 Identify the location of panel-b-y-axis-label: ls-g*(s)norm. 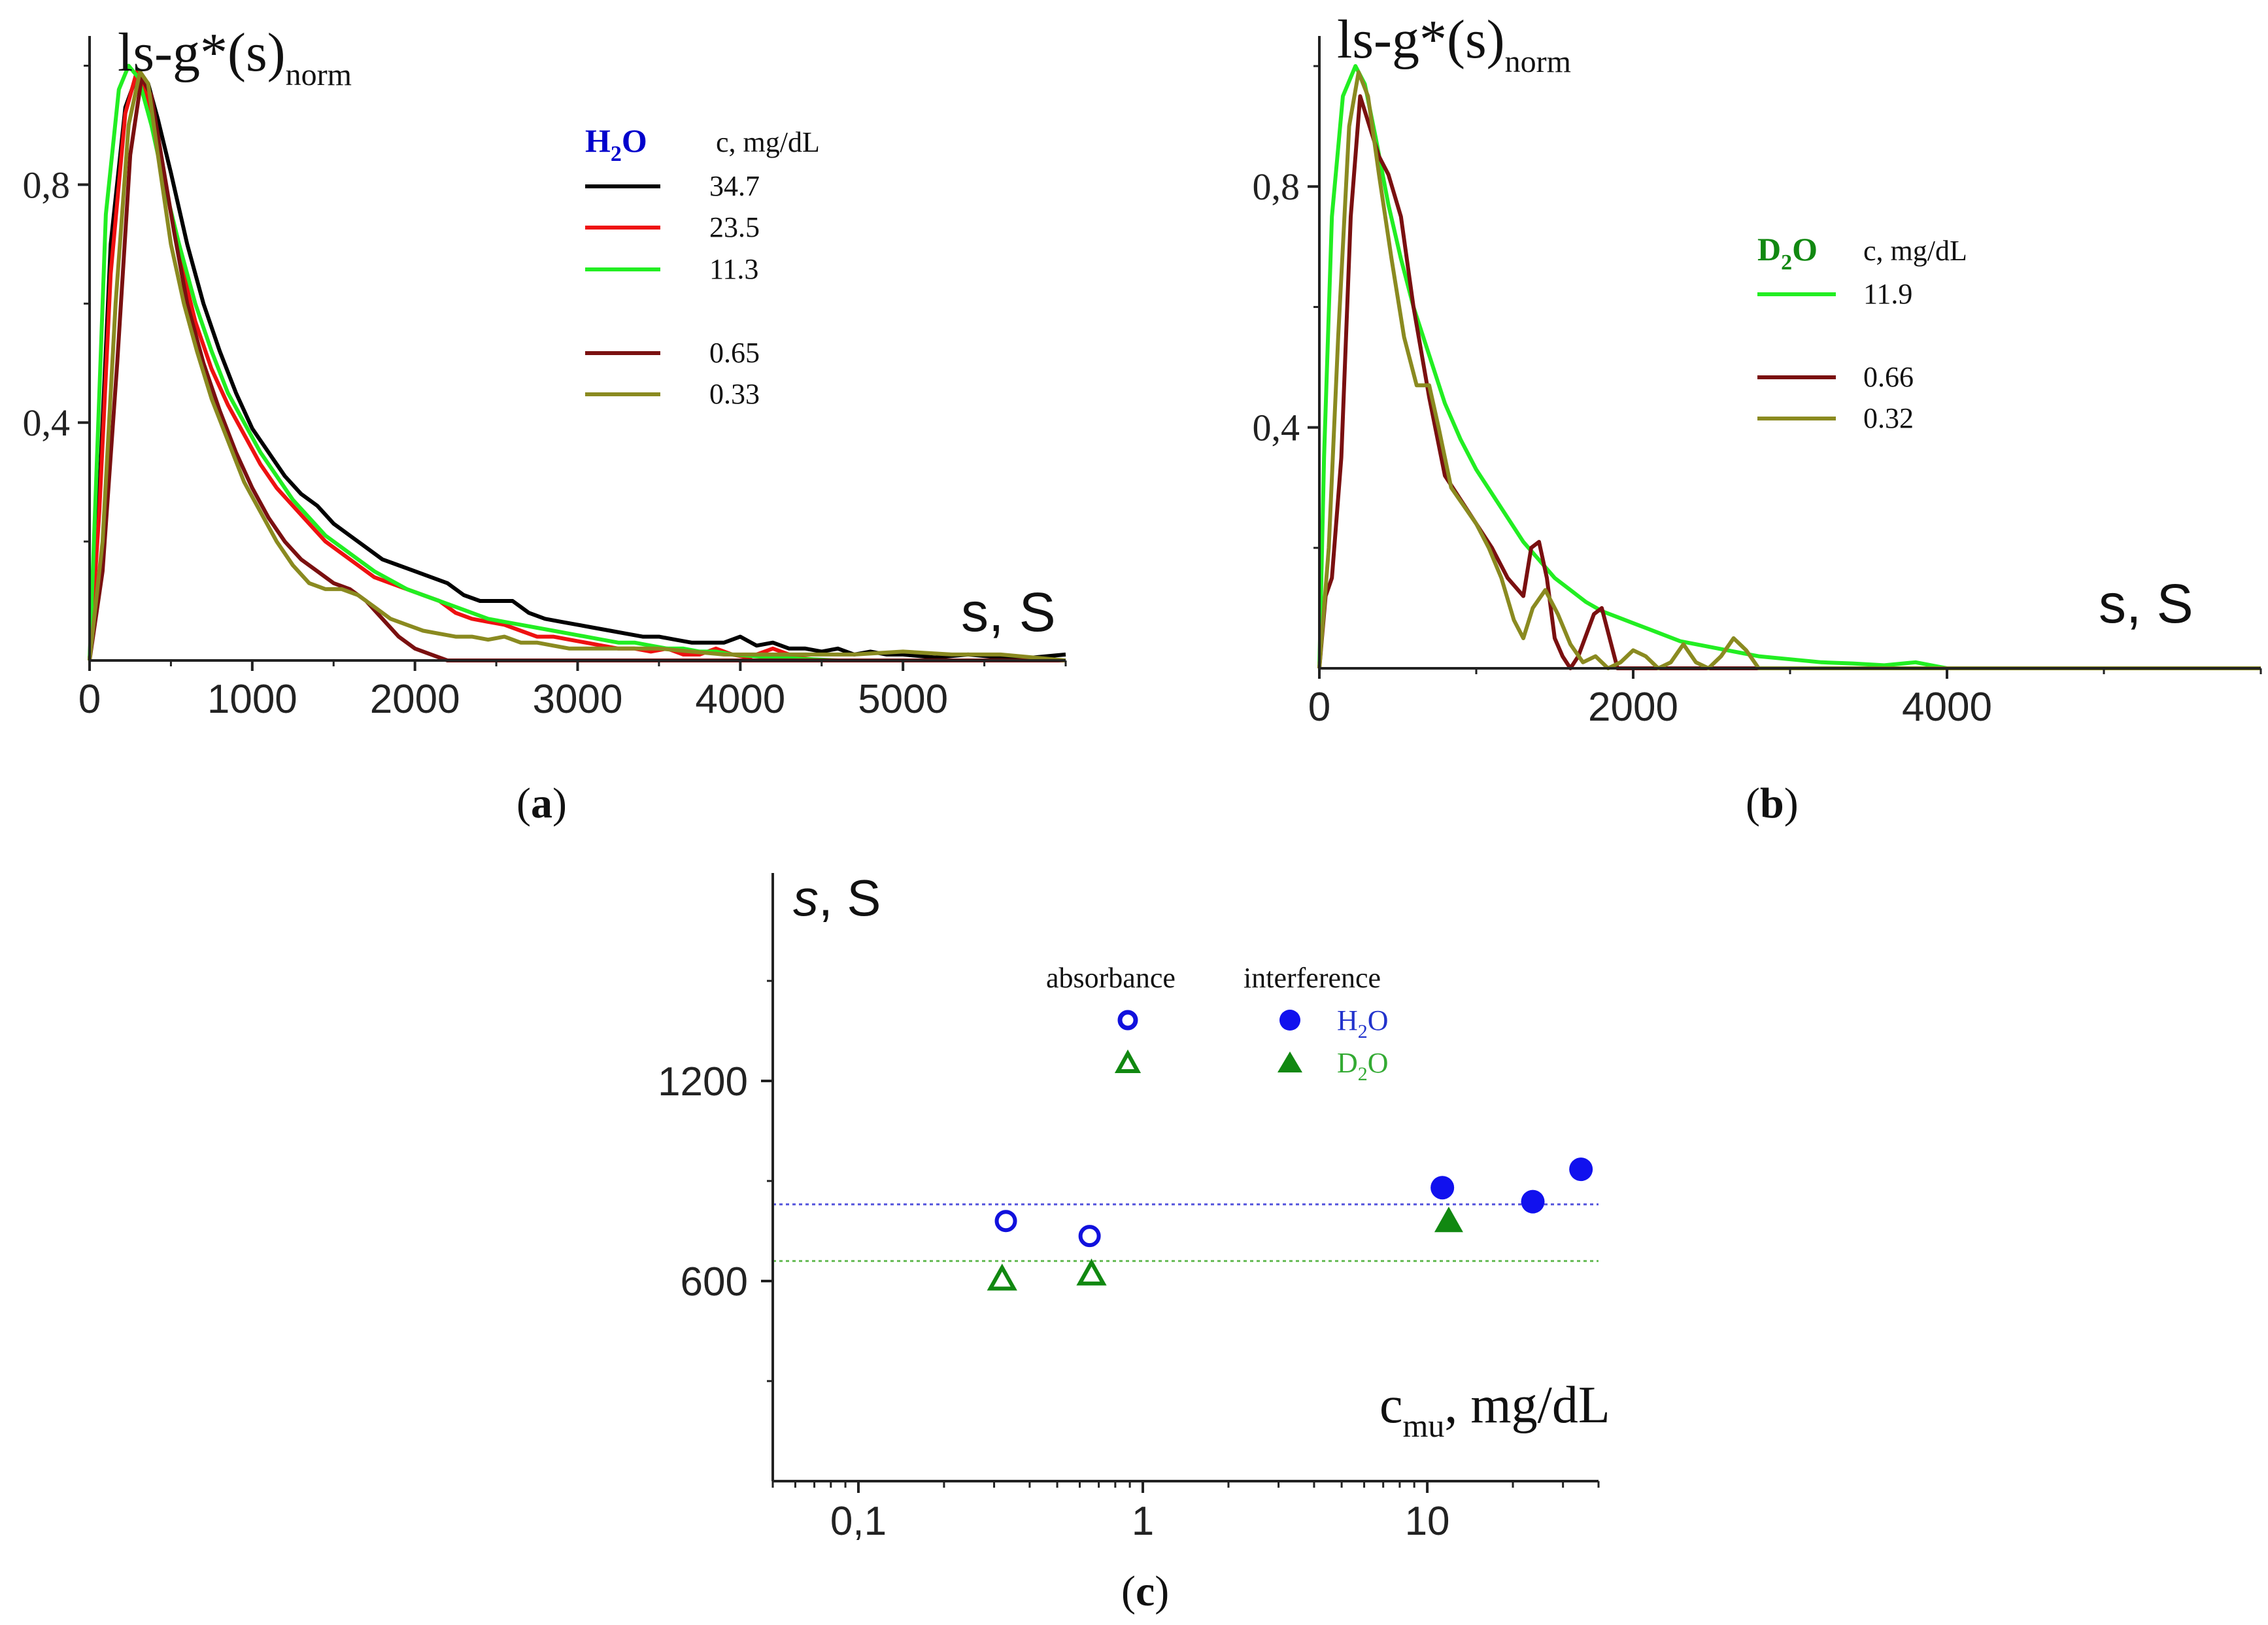
(1454, 44).